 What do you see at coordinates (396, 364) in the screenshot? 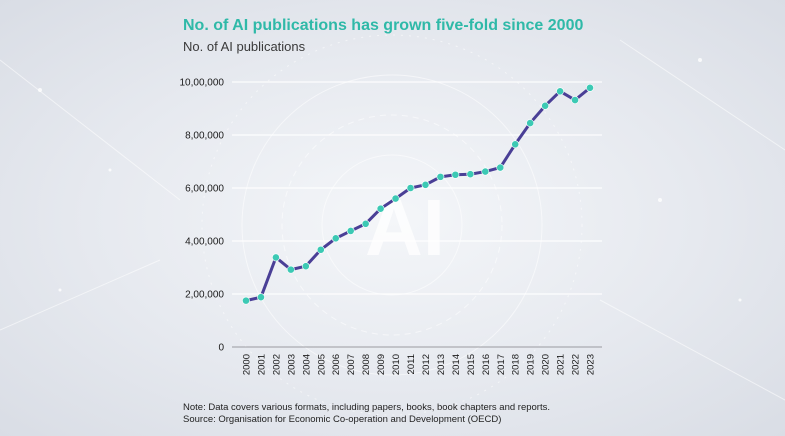
I see `x-tick-label: 2010` at bounding box center [396, 364].